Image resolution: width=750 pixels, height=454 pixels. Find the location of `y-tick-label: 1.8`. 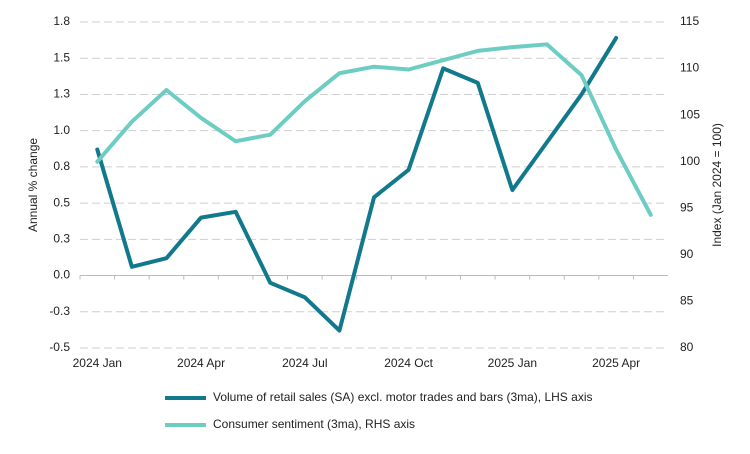

y-tick-label: 1.8 is located at coordinates (61, 21).